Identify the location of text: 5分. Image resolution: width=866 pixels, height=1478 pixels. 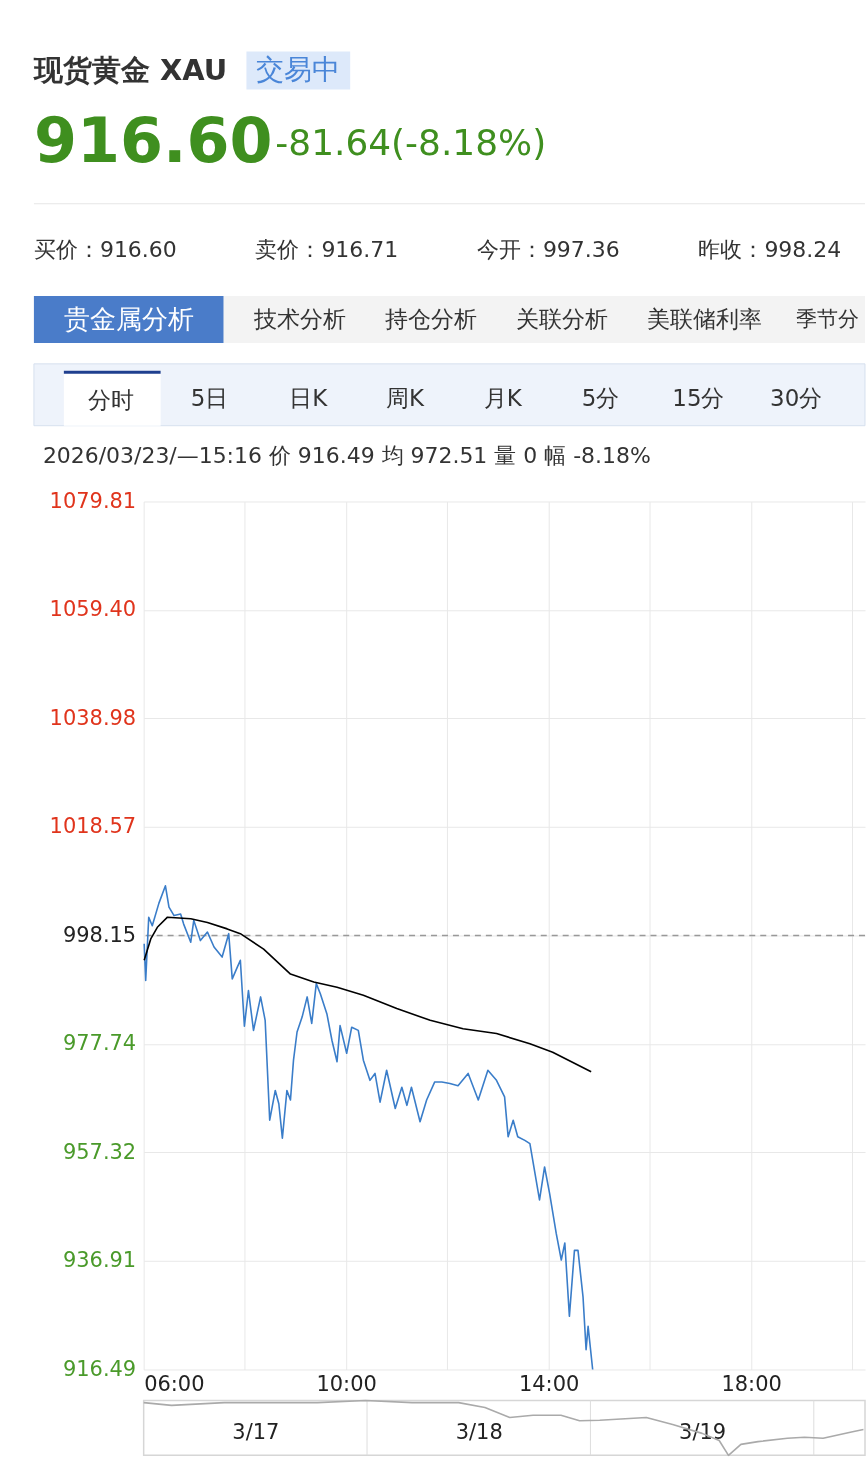
(600, 397).